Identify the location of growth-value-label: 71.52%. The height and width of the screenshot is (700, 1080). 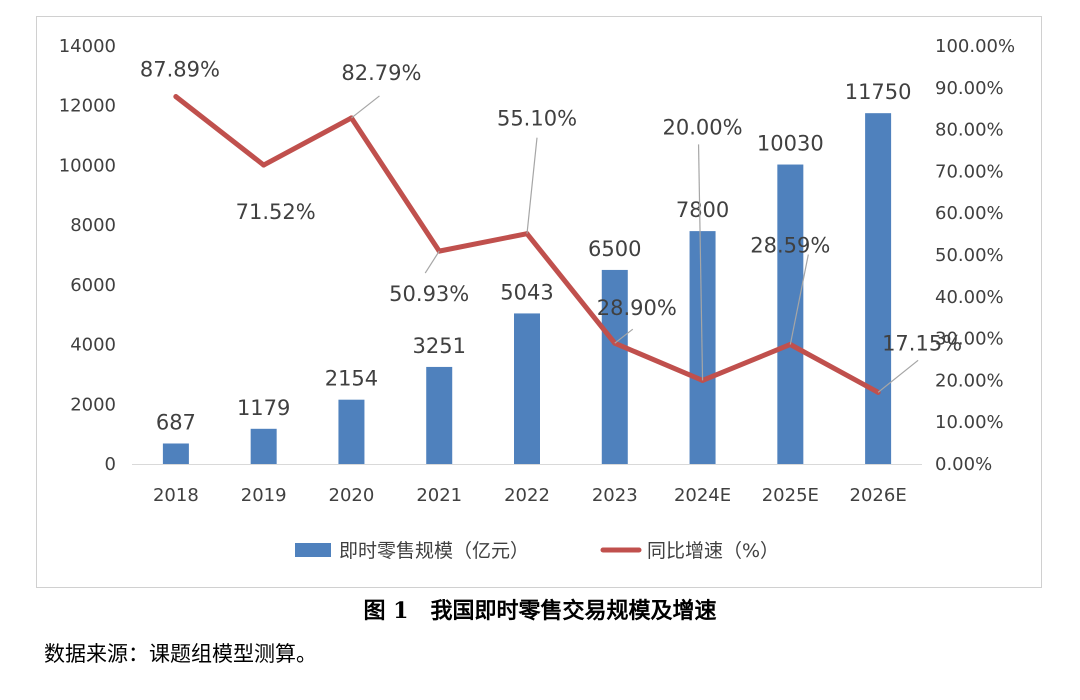
(276, 212).